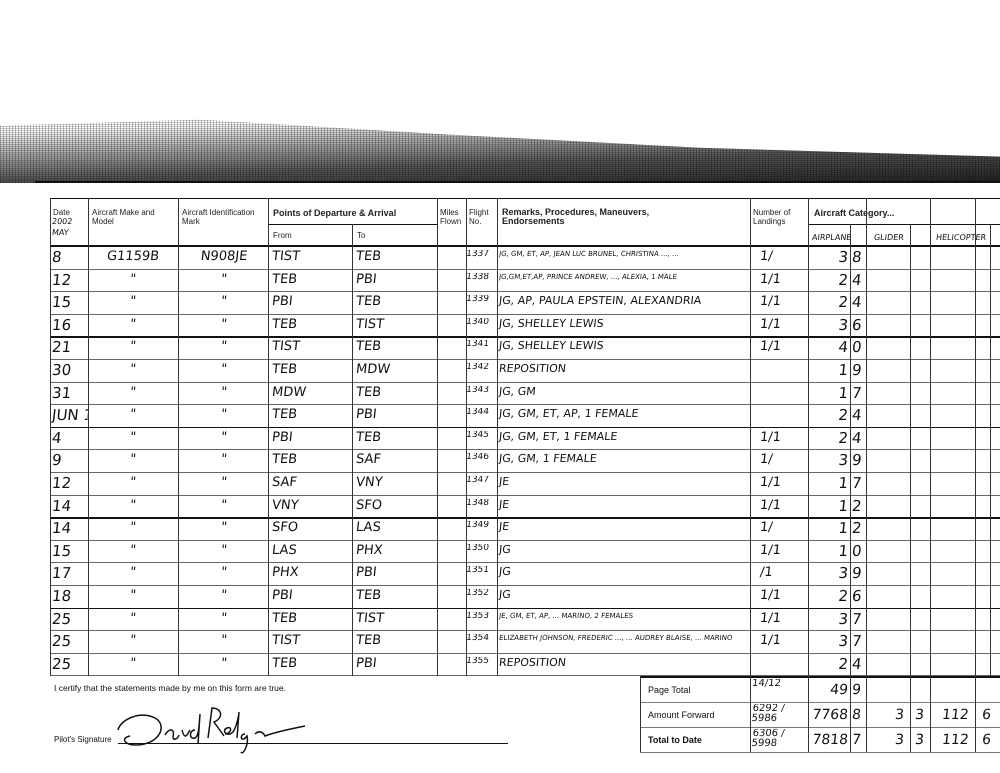 The image size is (1000, 773). I want to click on cell-make: G1159B, so click(133, 256).